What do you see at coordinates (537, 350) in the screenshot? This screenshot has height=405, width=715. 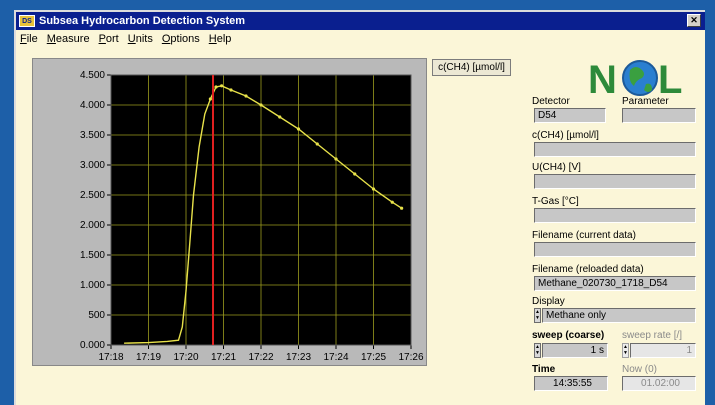 I see `sweep-coarse-stepper: ▲ ▼` at bounding box center [537, 350].